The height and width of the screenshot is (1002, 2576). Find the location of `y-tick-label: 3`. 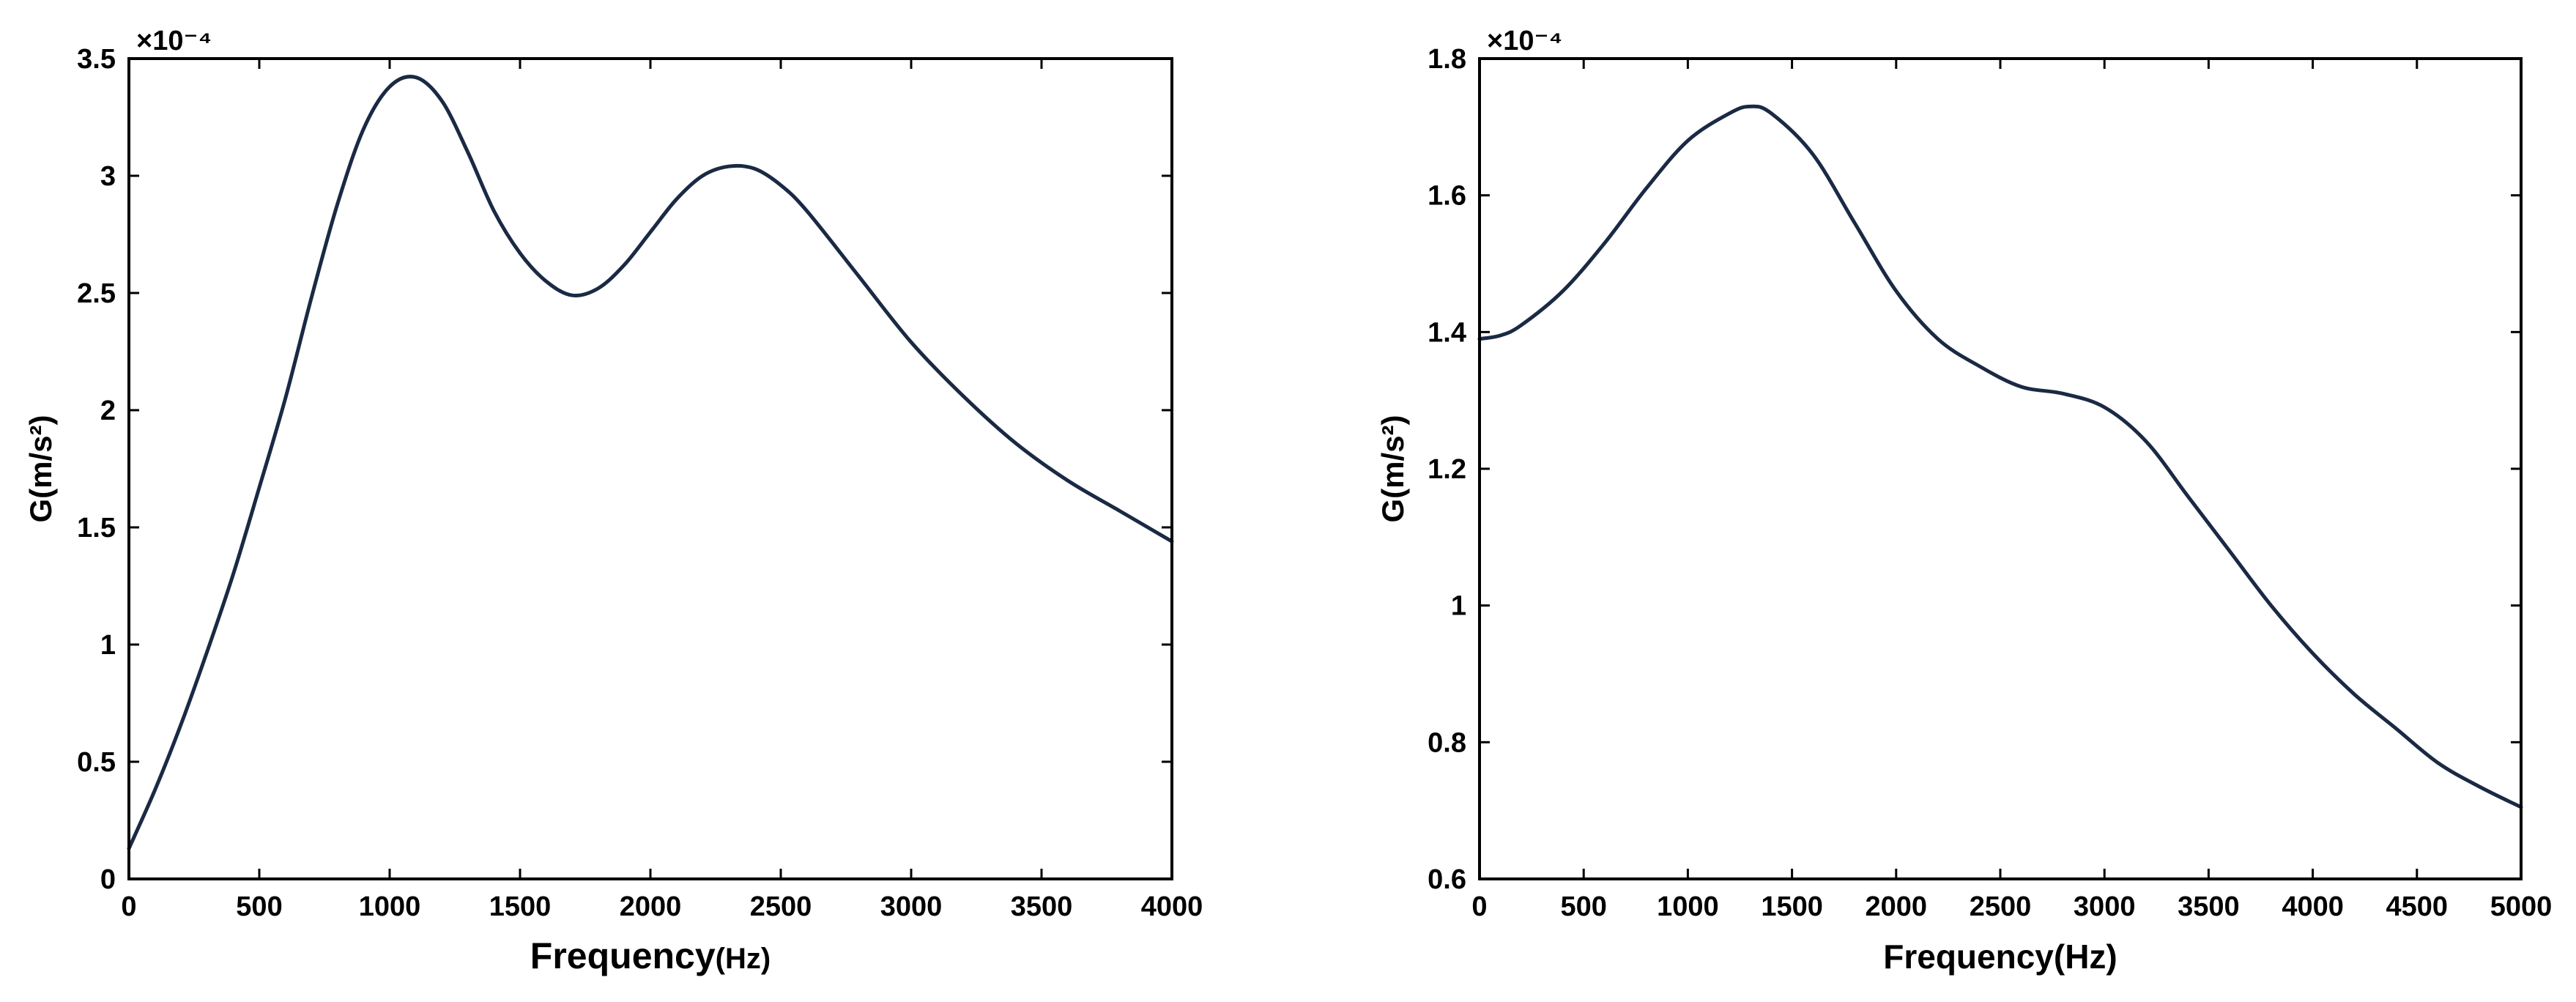

y-tick-label: 3 is located at coordinates (108, 176).